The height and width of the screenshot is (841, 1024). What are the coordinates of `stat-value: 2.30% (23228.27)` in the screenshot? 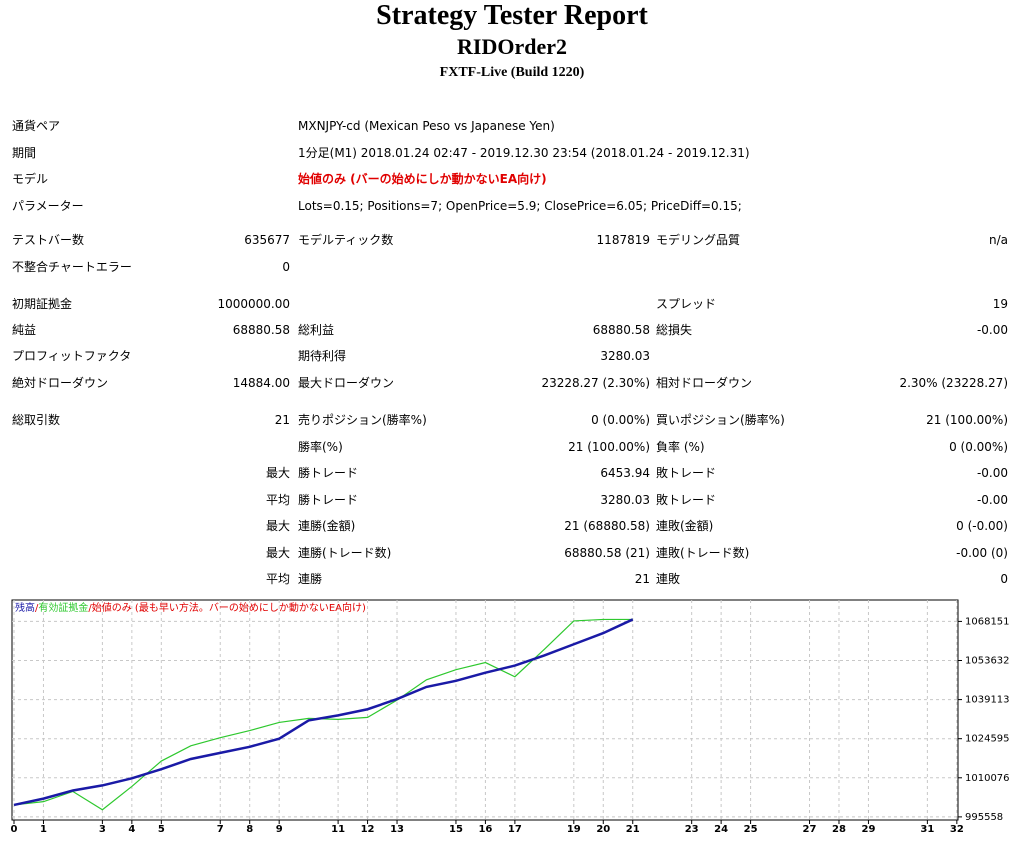 It's located at (953, 383).